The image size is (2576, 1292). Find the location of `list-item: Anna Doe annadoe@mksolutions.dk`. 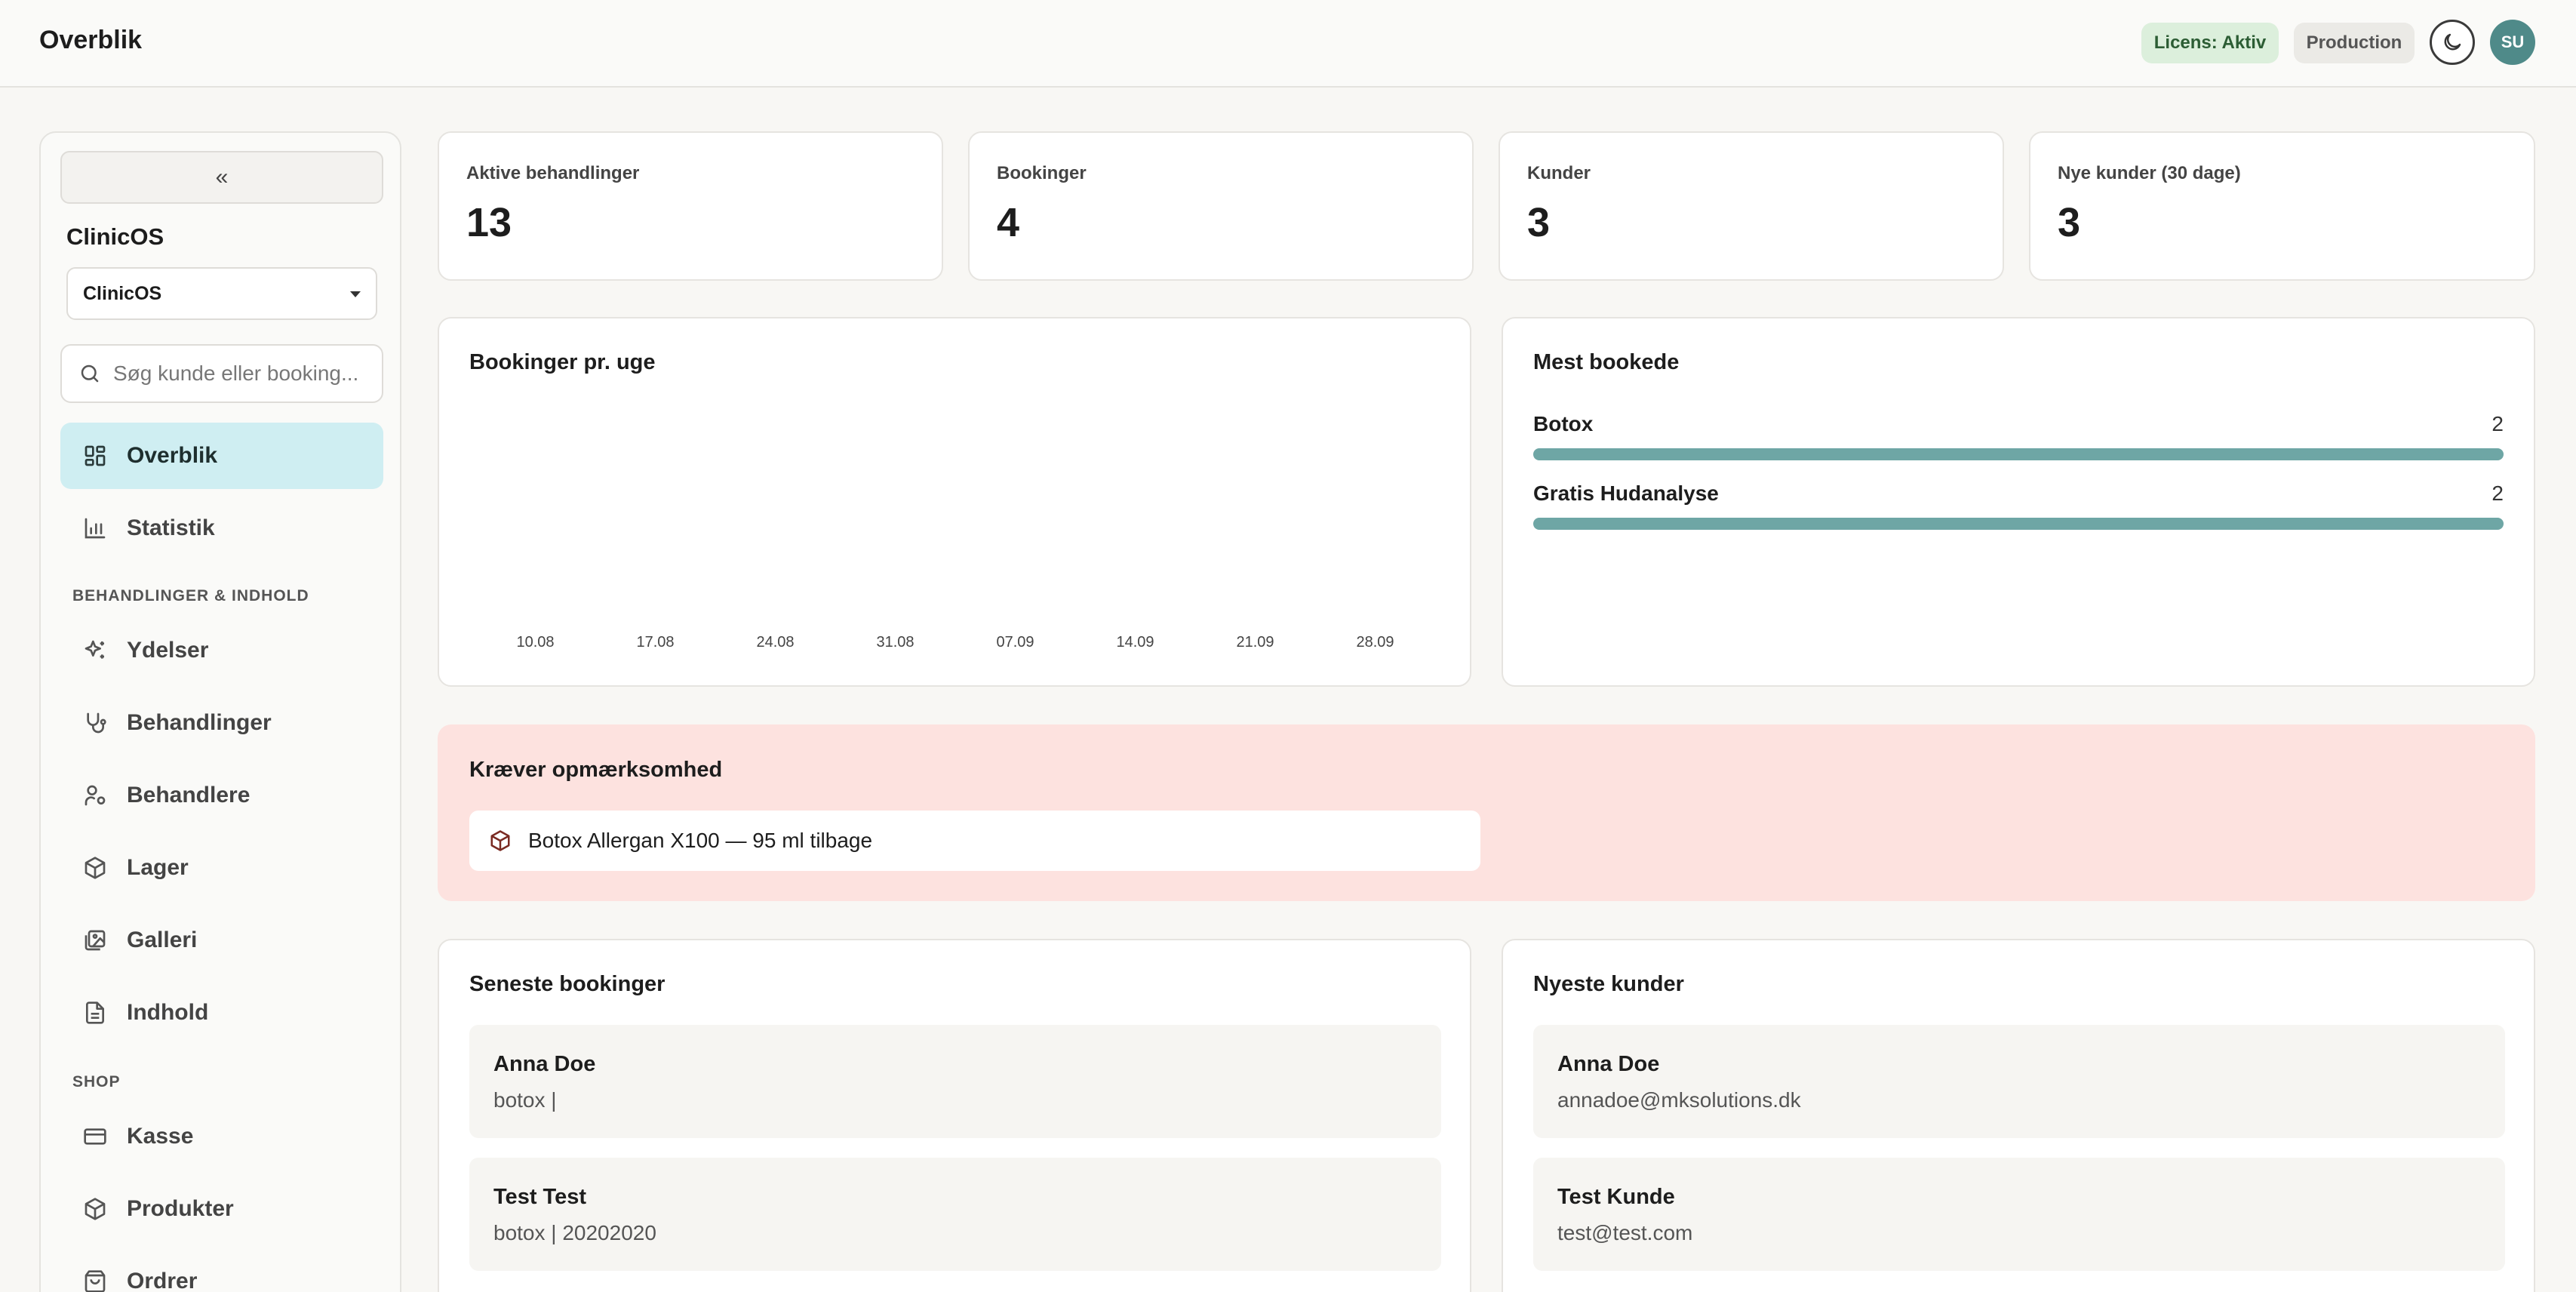

list-item: Anna Doe annadoe@mksolutions.dk is located at coordinates (2019, 1081).